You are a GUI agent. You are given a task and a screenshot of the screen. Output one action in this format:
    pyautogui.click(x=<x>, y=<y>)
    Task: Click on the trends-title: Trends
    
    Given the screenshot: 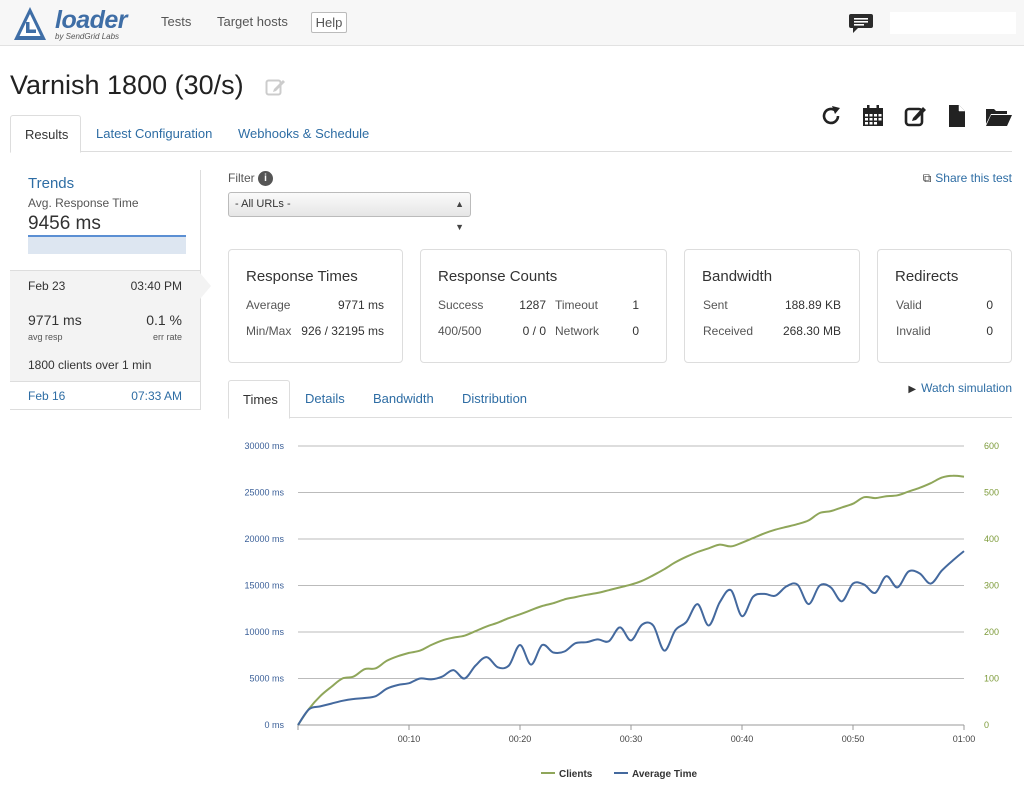 What is the action you would take?
    pyautogui.click(x=51, y=183)
    